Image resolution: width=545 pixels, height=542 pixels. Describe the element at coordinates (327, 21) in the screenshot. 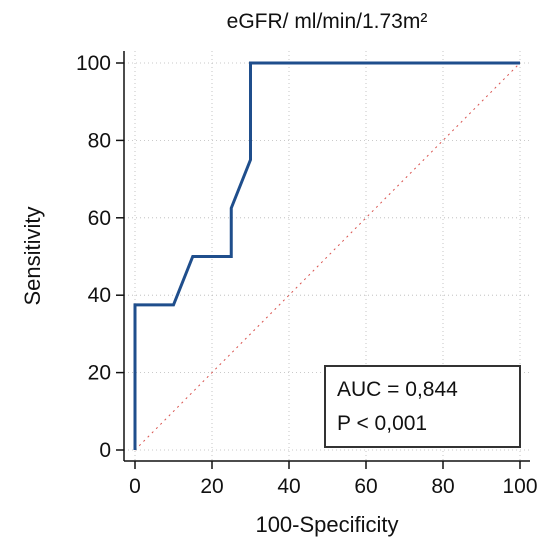

I see `chart-title: eGFR/ ml/min/1.73m²` at that location.